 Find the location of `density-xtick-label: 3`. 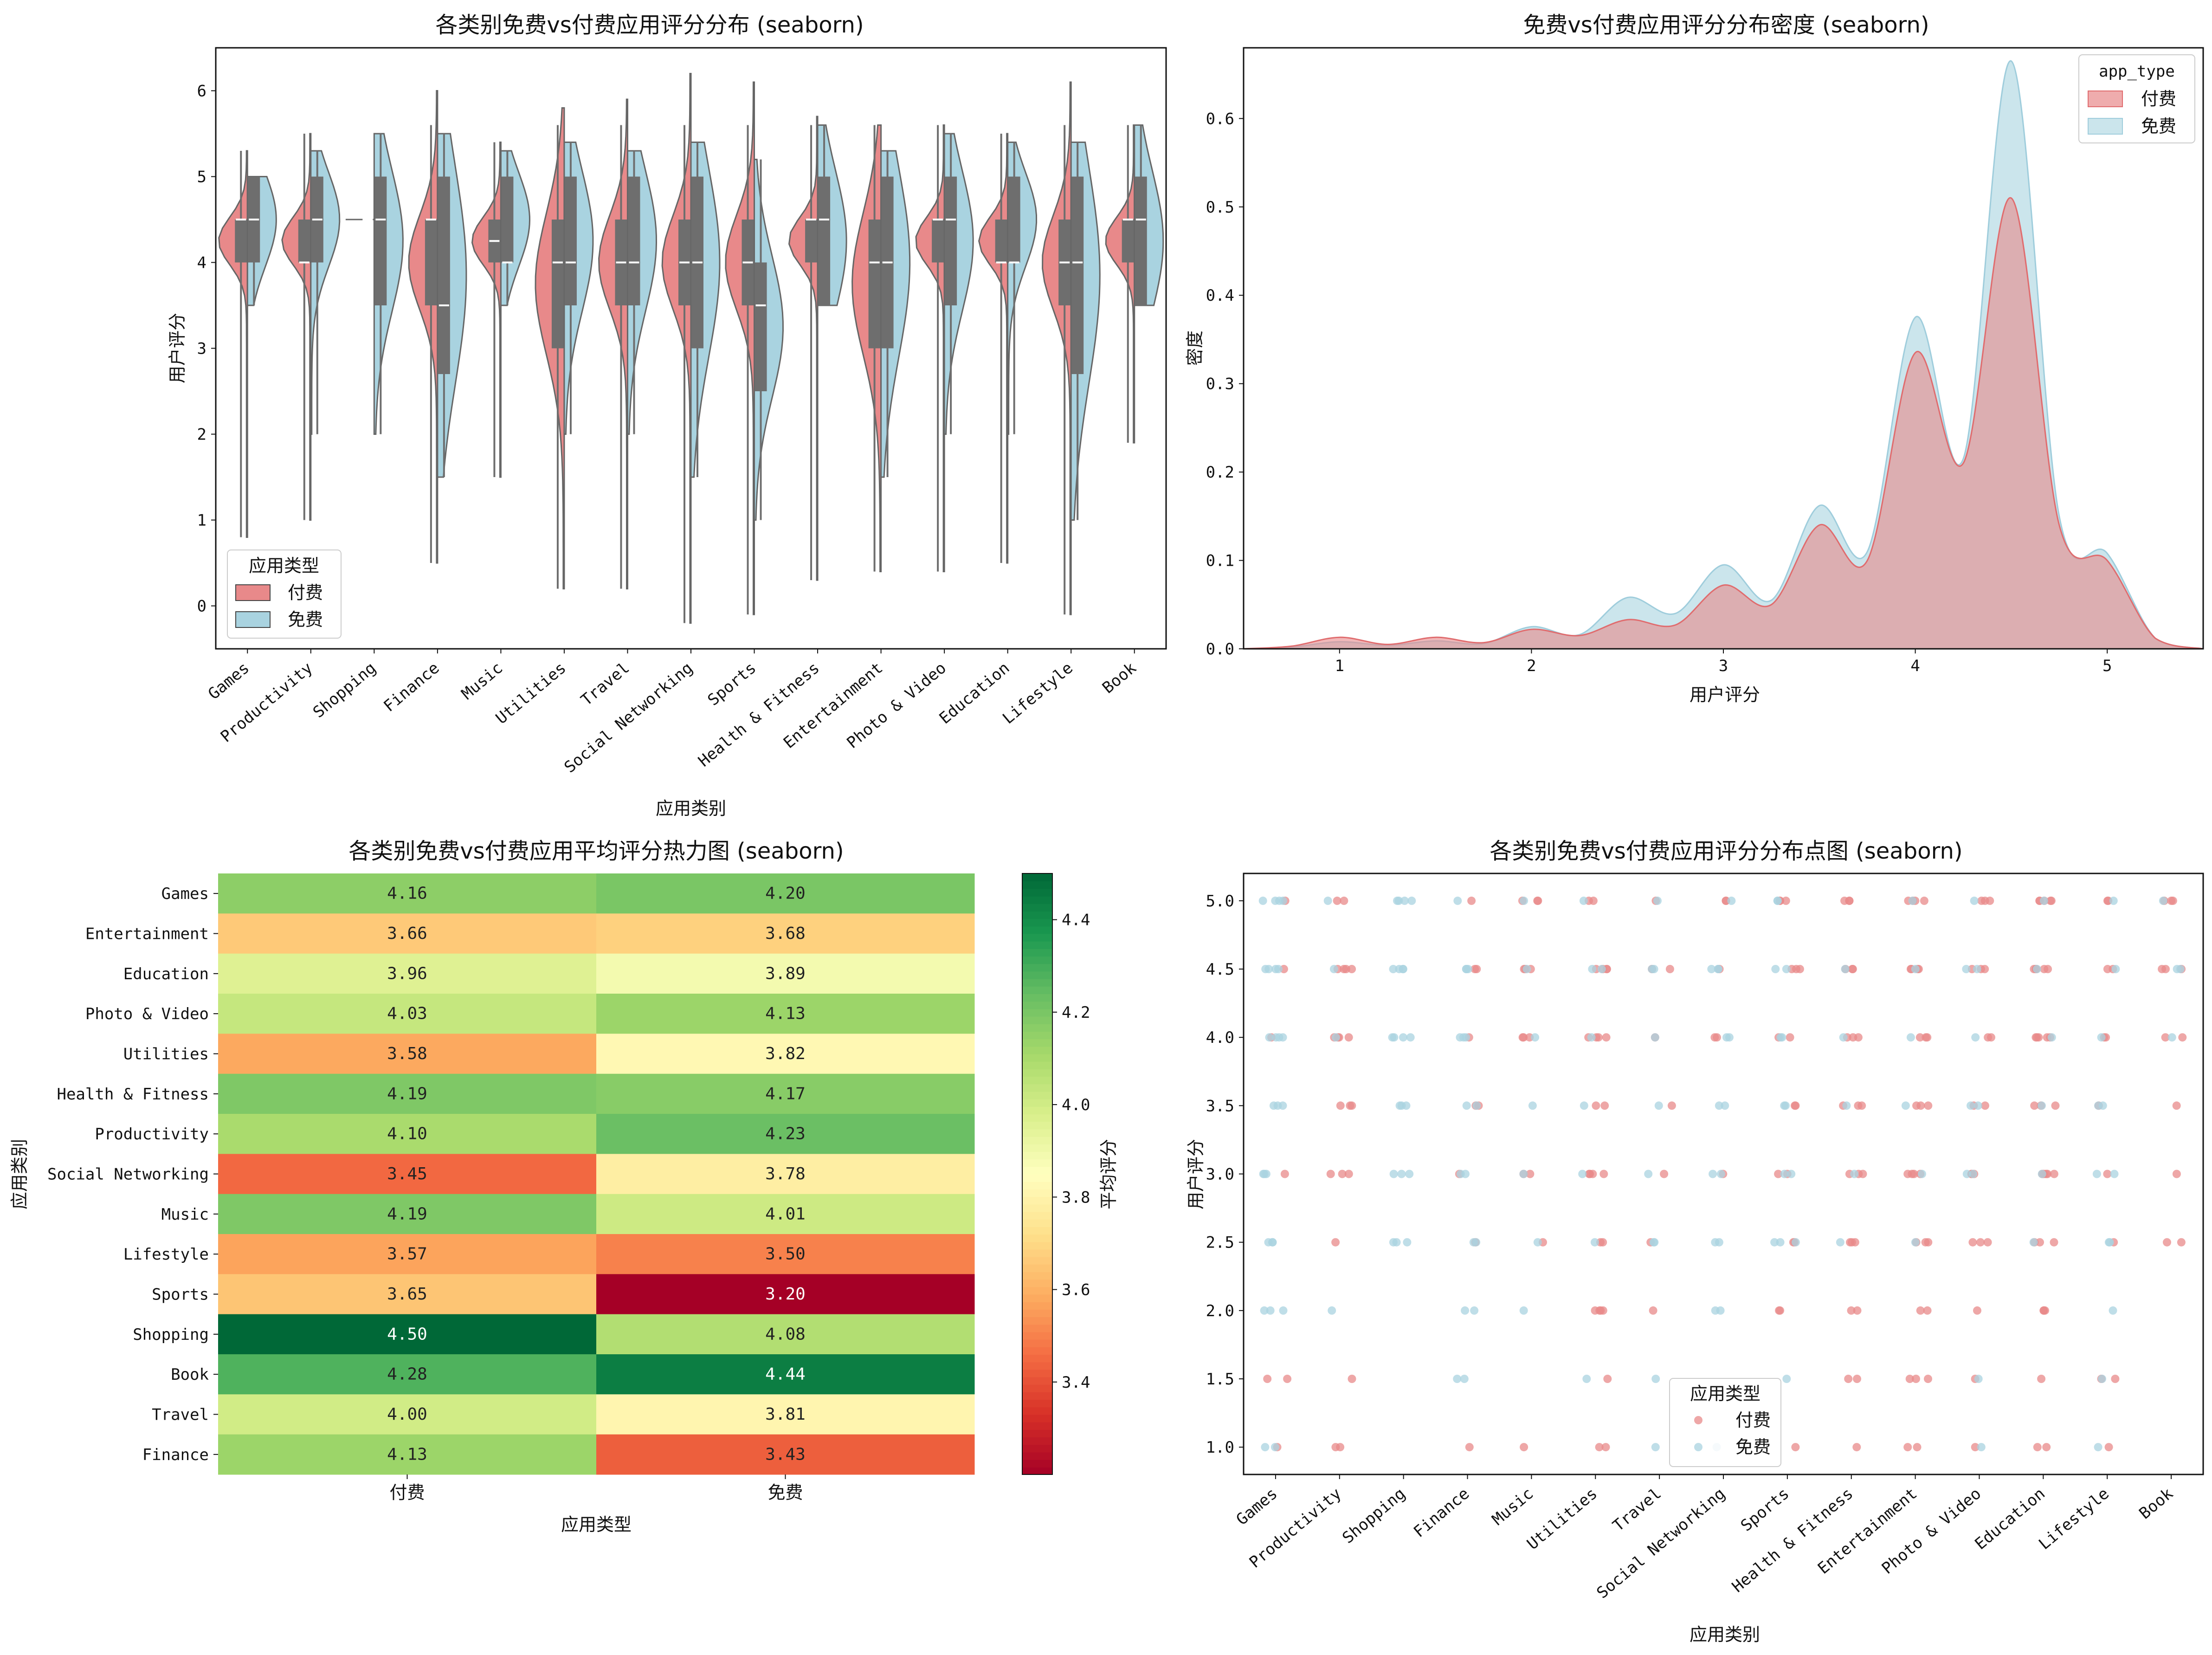

density-xtick-label: 3 is located at coordinates (1723, 666).